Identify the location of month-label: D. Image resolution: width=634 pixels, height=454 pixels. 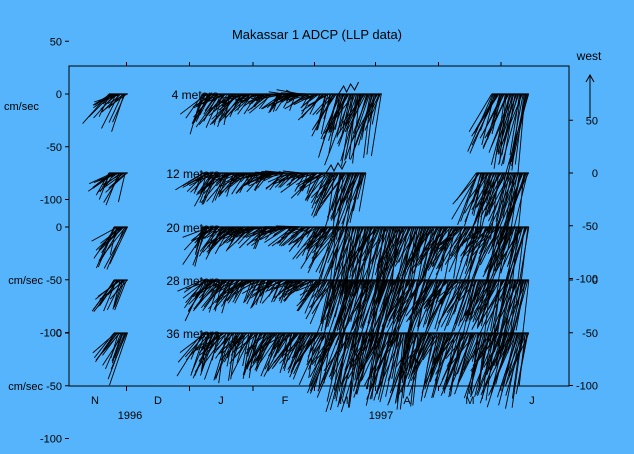
(158, 401).